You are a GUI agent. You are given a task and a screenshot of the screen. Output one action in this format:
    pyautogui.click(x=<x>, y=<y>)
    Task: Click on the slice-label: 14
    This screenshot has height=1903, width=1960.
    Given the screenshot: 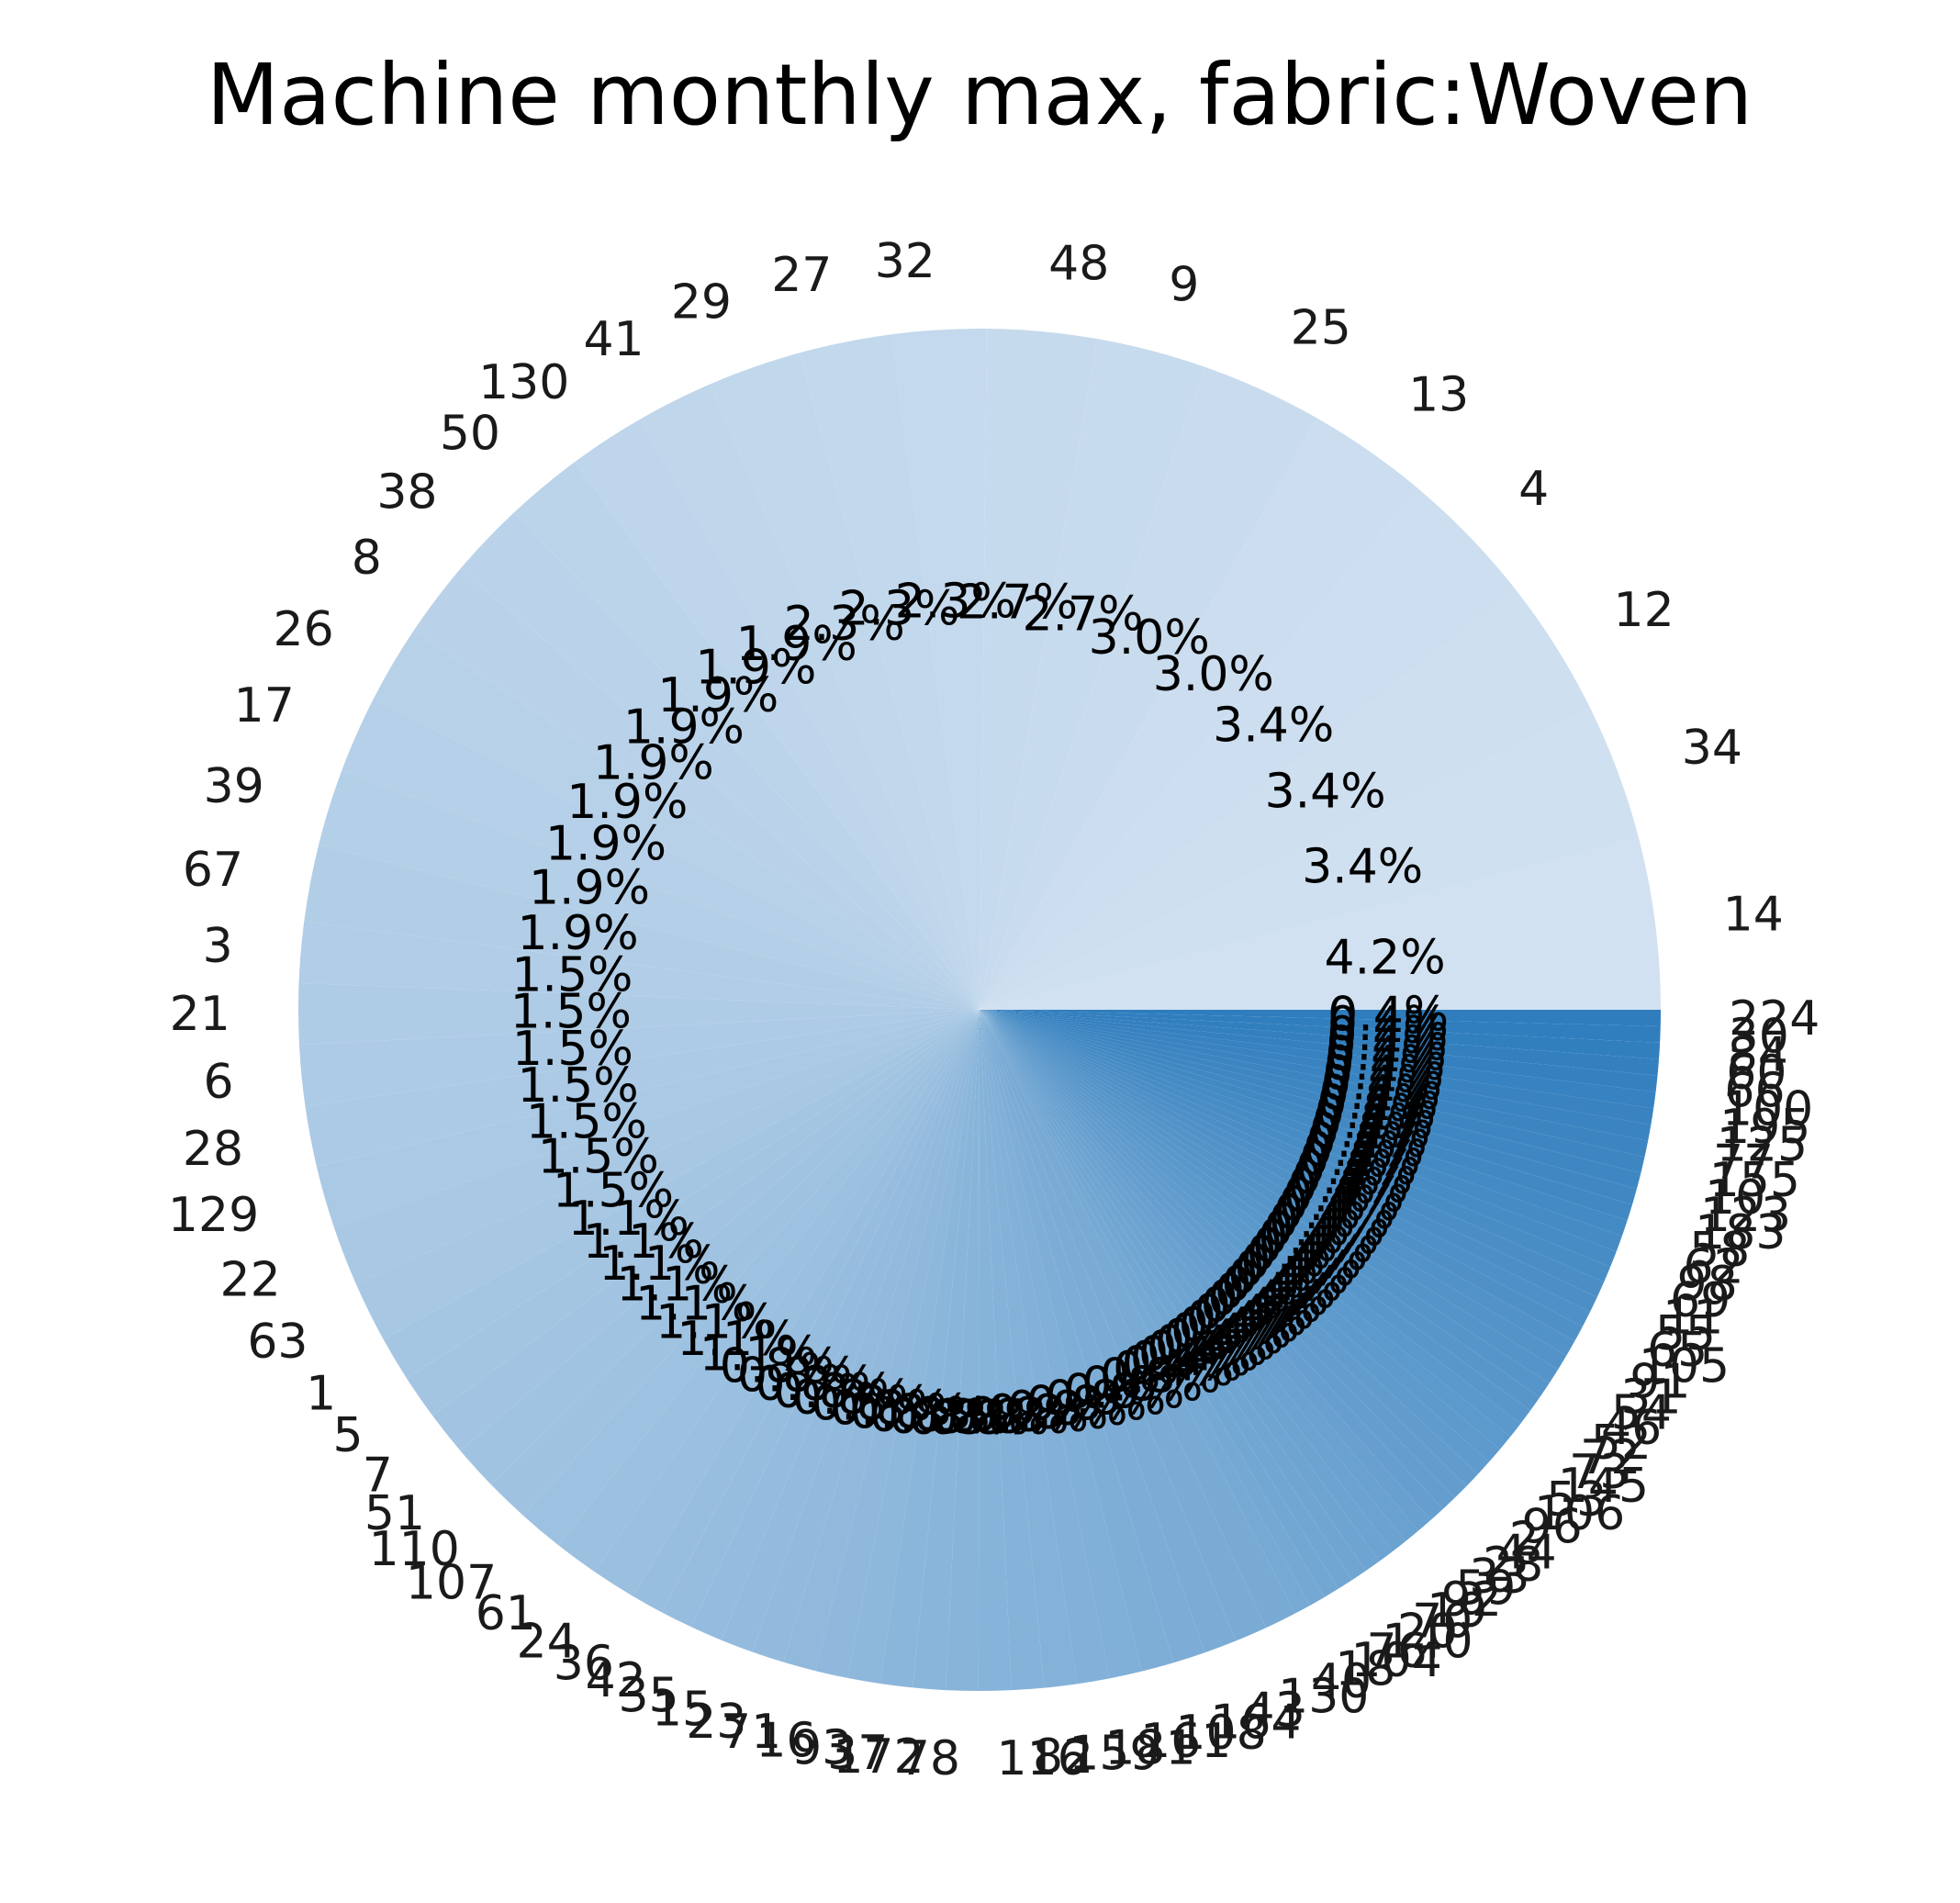 What is the action you would take?
    pyautogui.click(x=1753, y=916)
    